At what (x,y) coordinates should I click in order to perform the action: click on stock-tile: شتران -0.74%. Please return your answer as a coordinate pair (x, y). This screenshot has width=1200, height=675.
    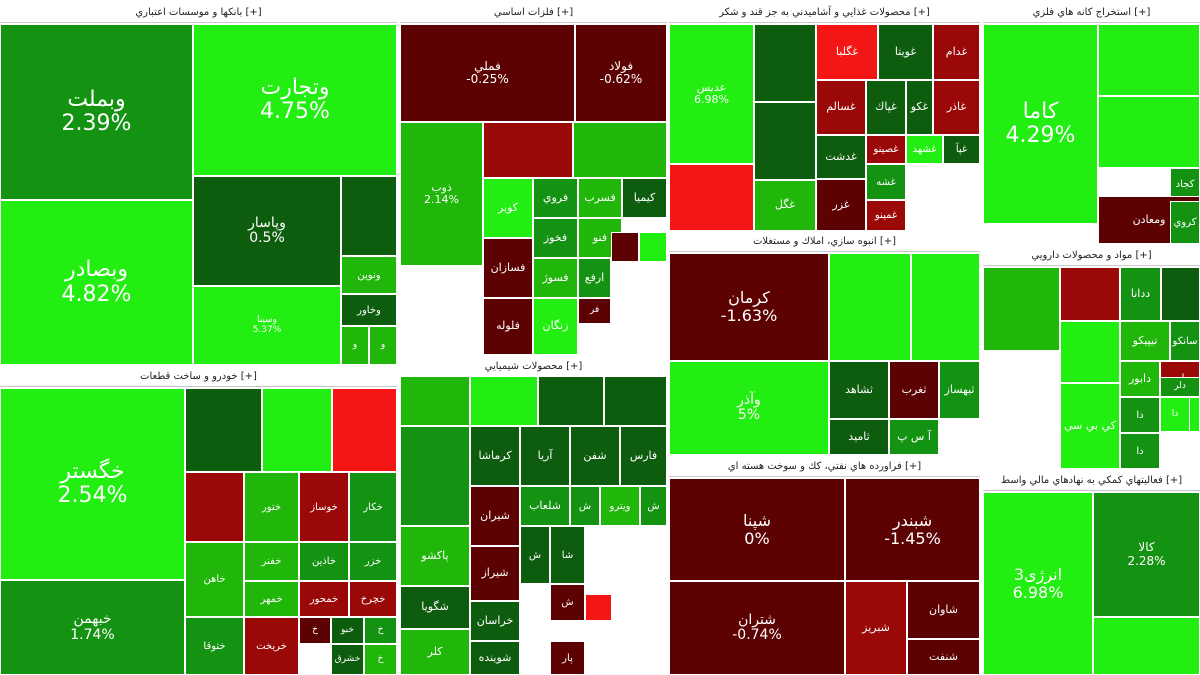
    Looking at the image, I should click on (757, 628).